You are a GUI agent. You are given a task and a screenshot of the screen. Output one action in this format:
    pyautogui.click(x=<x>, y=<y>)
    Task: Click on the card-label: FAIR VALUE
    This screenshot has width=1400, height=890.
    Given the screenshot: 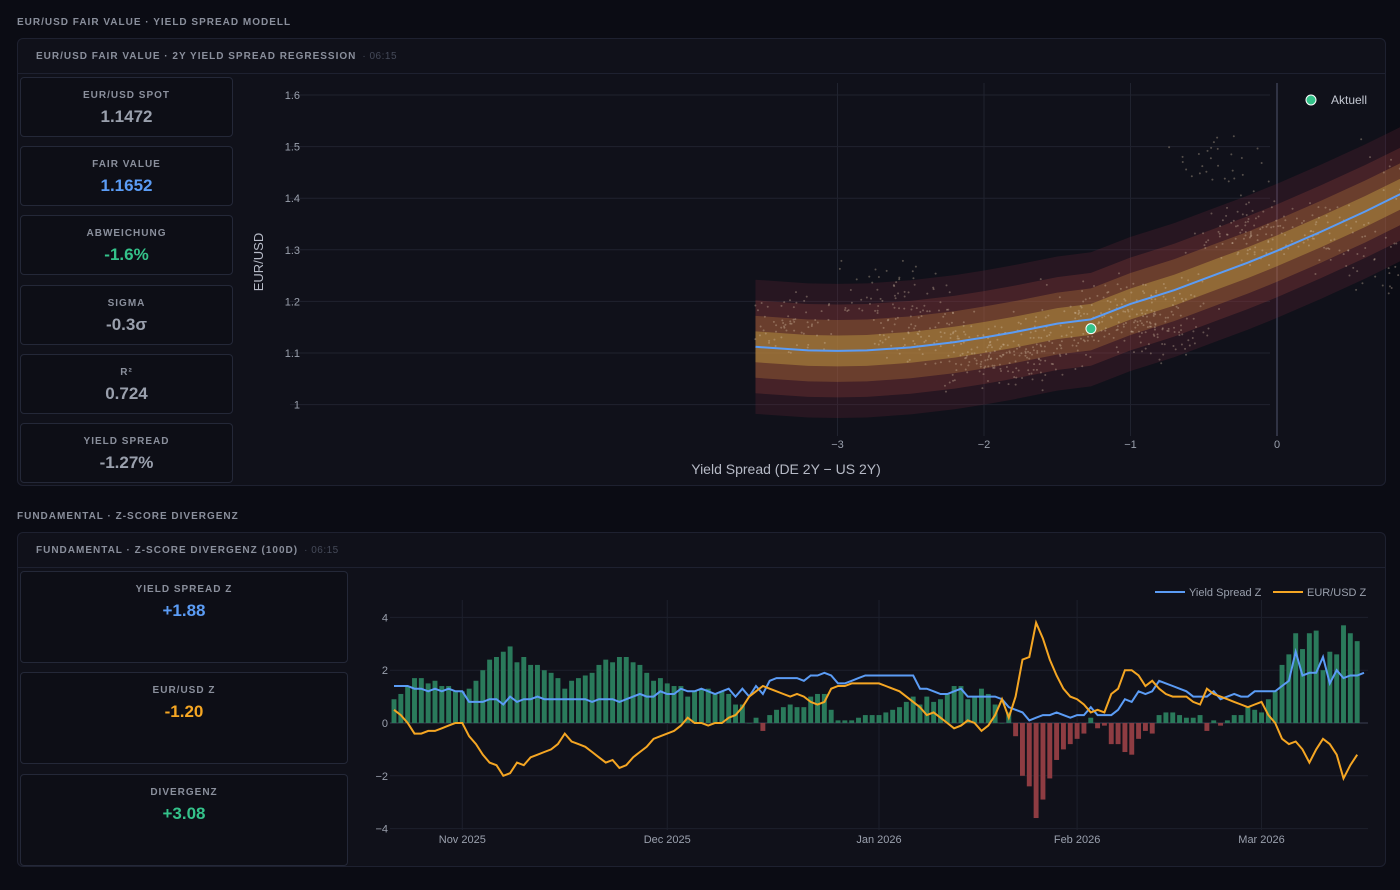 What is the action you would take?
    pyautogui.click(x=126, y=164)
    